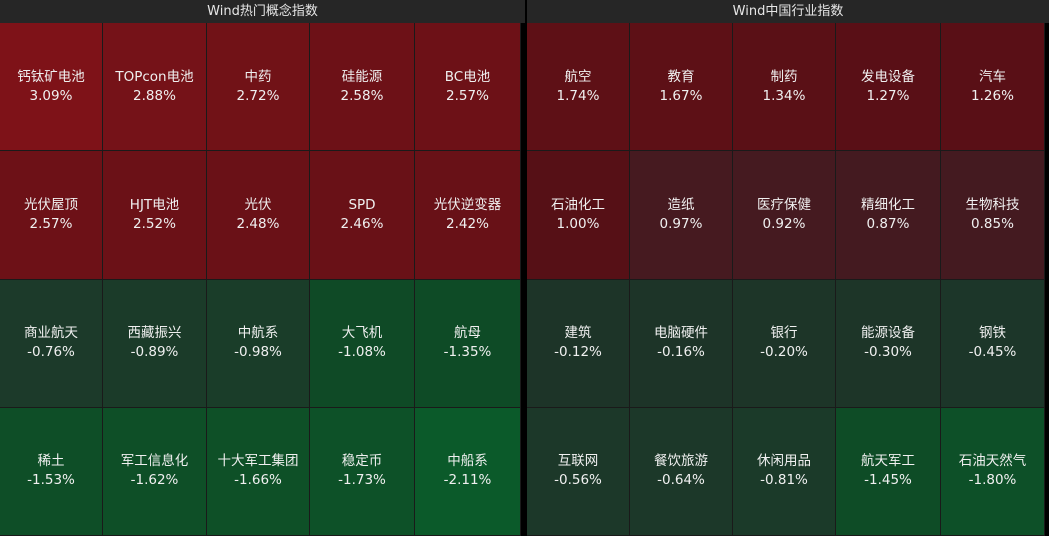 This screenshot has height=536, width=1049. Describe the element at coordinates (681, 333) in the screenshot. I see `index-name: 电脑硬件` at that location.